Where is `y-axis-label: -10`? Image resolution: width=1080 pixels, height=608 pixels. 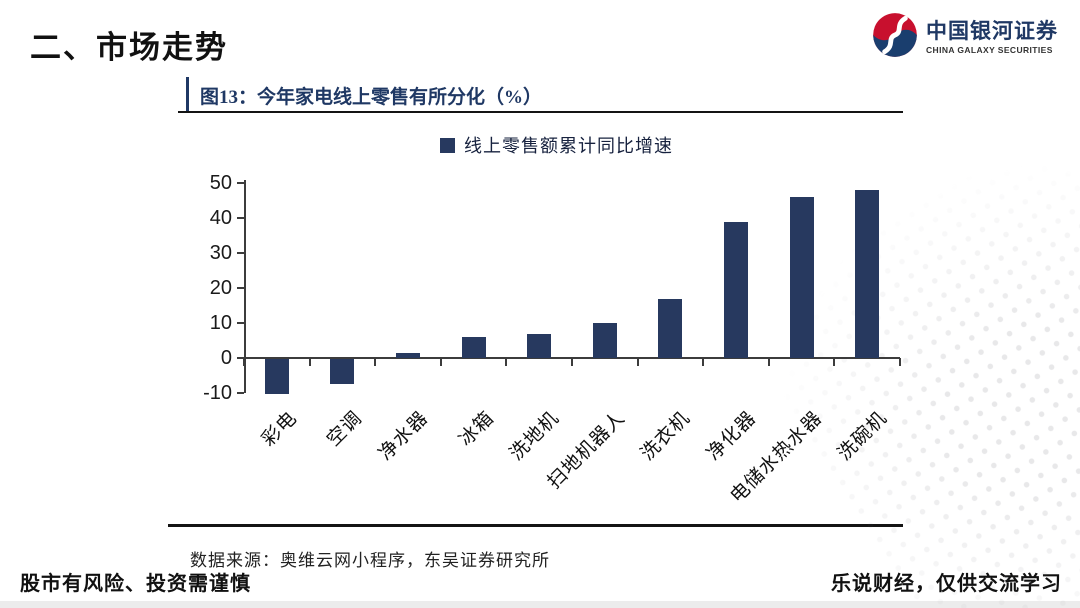
y-axis-label: -10 is located at coordinates (217, 393).